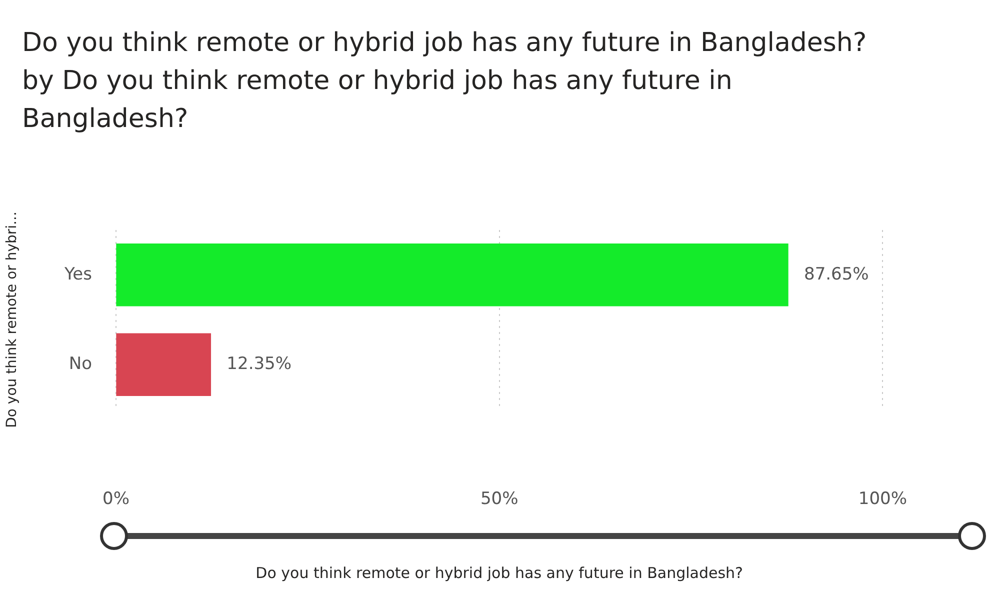 The width and height of the screenshot is (987, 589). I want to click on data-label: 12.35%, so click(259, 364).